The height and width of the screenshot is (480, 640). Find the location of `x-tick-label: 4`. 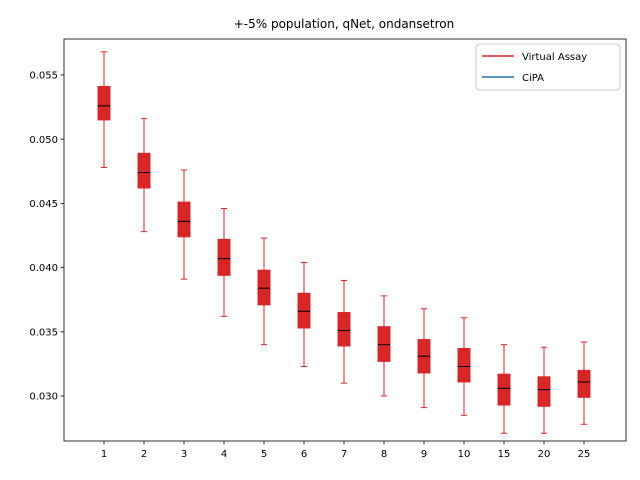

x-tick-label: 4 is located at coordinates (224, 454).